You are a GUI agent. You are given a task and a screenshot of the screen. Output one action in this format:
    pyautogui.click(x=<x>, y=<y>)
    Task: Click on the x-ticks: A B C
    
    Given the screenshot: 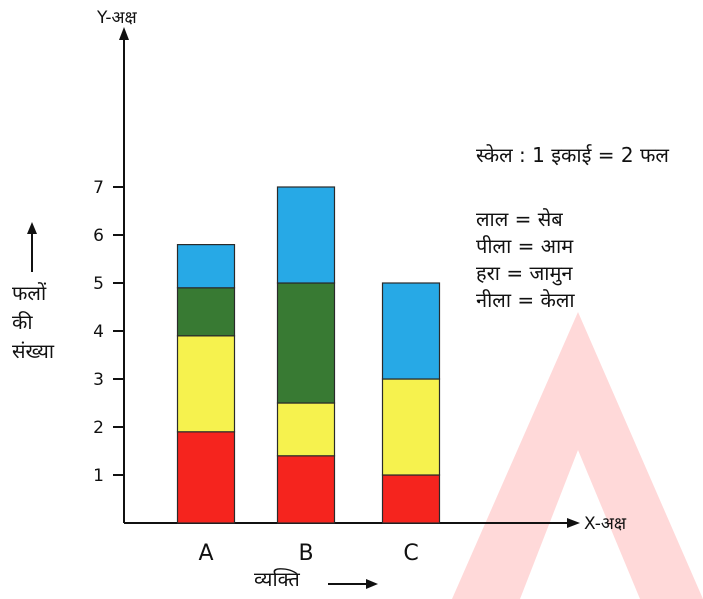 What is the action you would take?
    pyautogui.click(x=308, y=553)
    